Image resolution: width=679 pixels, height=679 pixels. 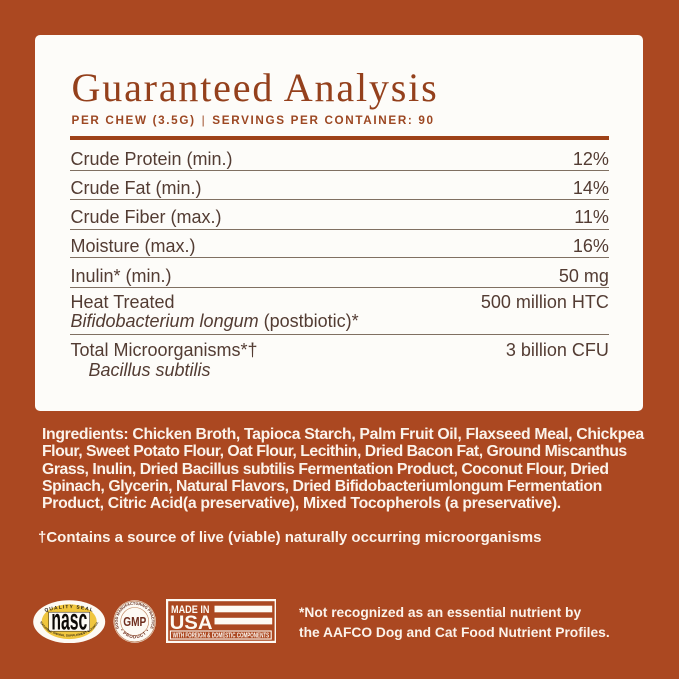 What do you see at coordinates (220, 634) in the screenshot?
I see `svg-text:WITH FOREIGN & DOMESTIC COMPON: WITH FOREIGN & DOMESTIC COMPONENTS` at bounding box center [220, 634].